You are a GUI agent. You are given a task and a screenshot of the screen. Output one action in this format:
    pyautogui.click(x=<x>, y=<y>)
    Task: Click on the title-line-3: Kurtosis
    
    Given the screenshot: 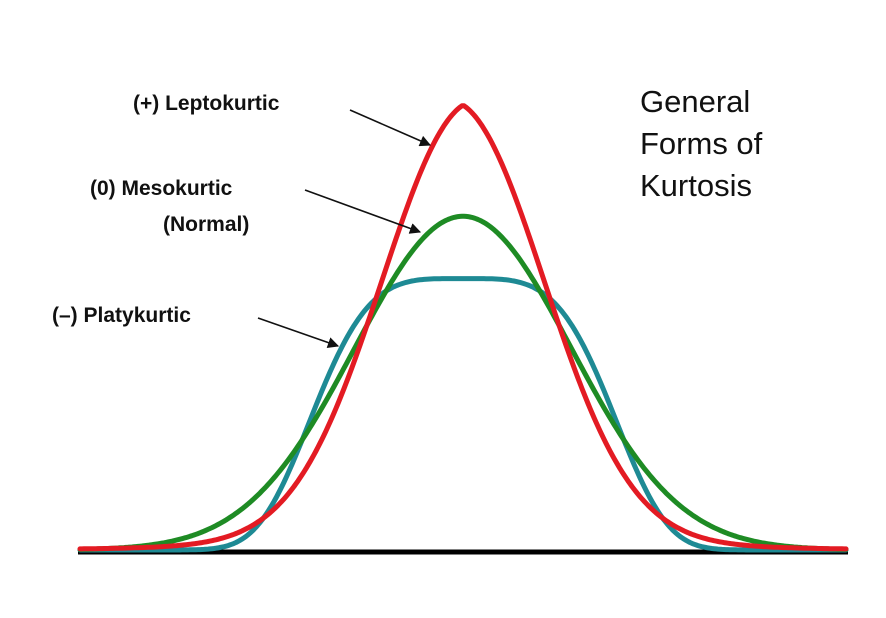 What is the action you would take?
    pyautogui.click(x=696, y=185)
    